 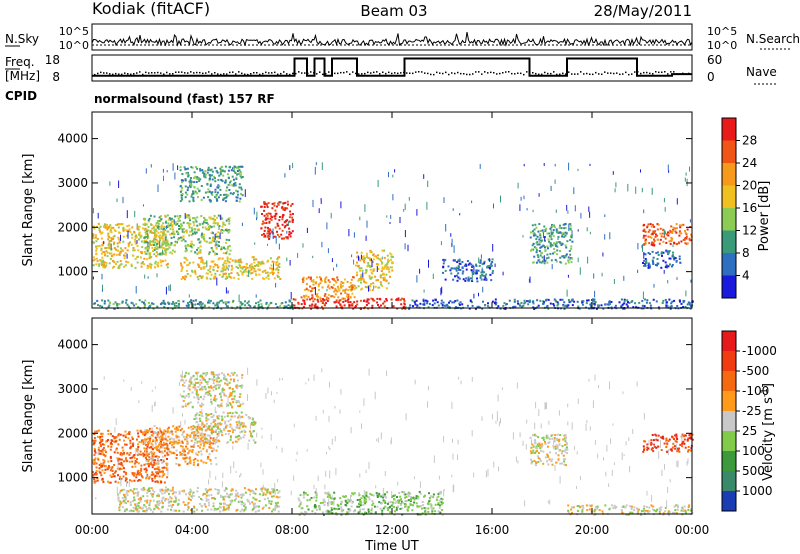 I want to click on date-title: 28/May/2011, so click(x=643, y=11).